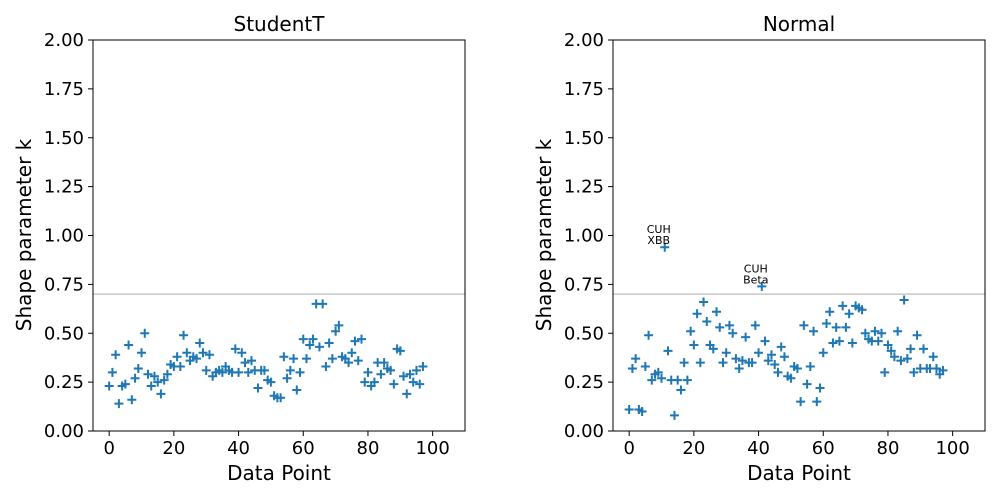 The width and height of the screenshot is (1000, 500). What do you see at coordinates (758, 448) in the screenshot?
I see `x-tick-label: 40` at bounding box center [758, 448].